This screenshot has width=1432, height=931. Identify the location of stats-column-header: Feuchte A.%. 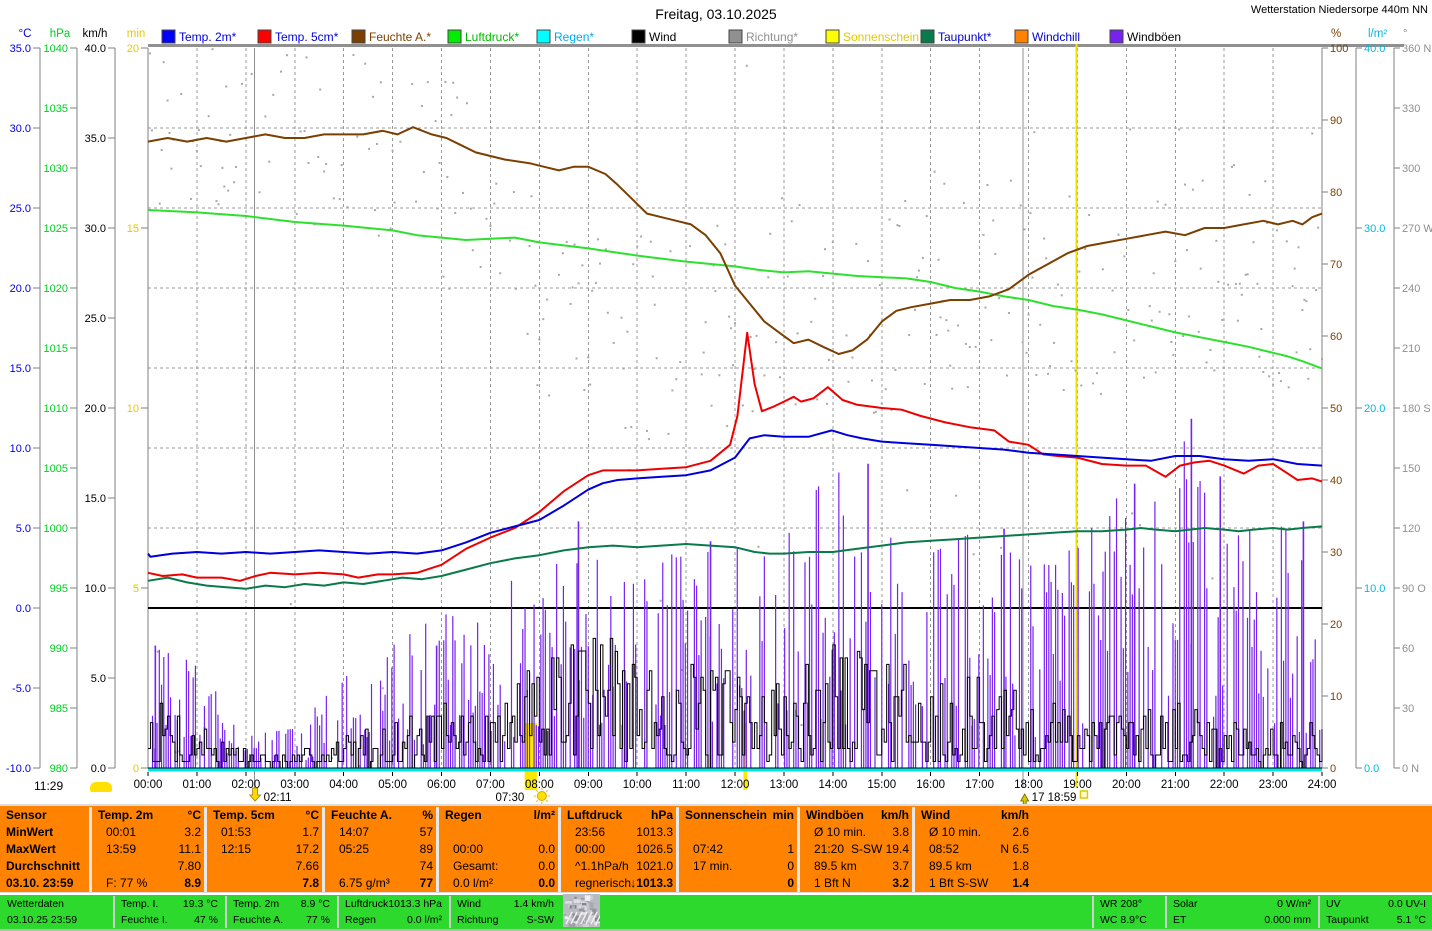
(382, 815).